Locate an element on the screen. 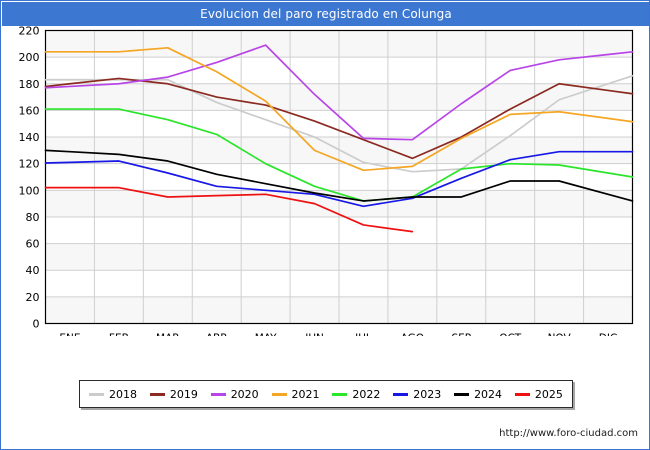 The image size is (650, 450). x-tick-label: JUL is located at coordinates (363, 335).